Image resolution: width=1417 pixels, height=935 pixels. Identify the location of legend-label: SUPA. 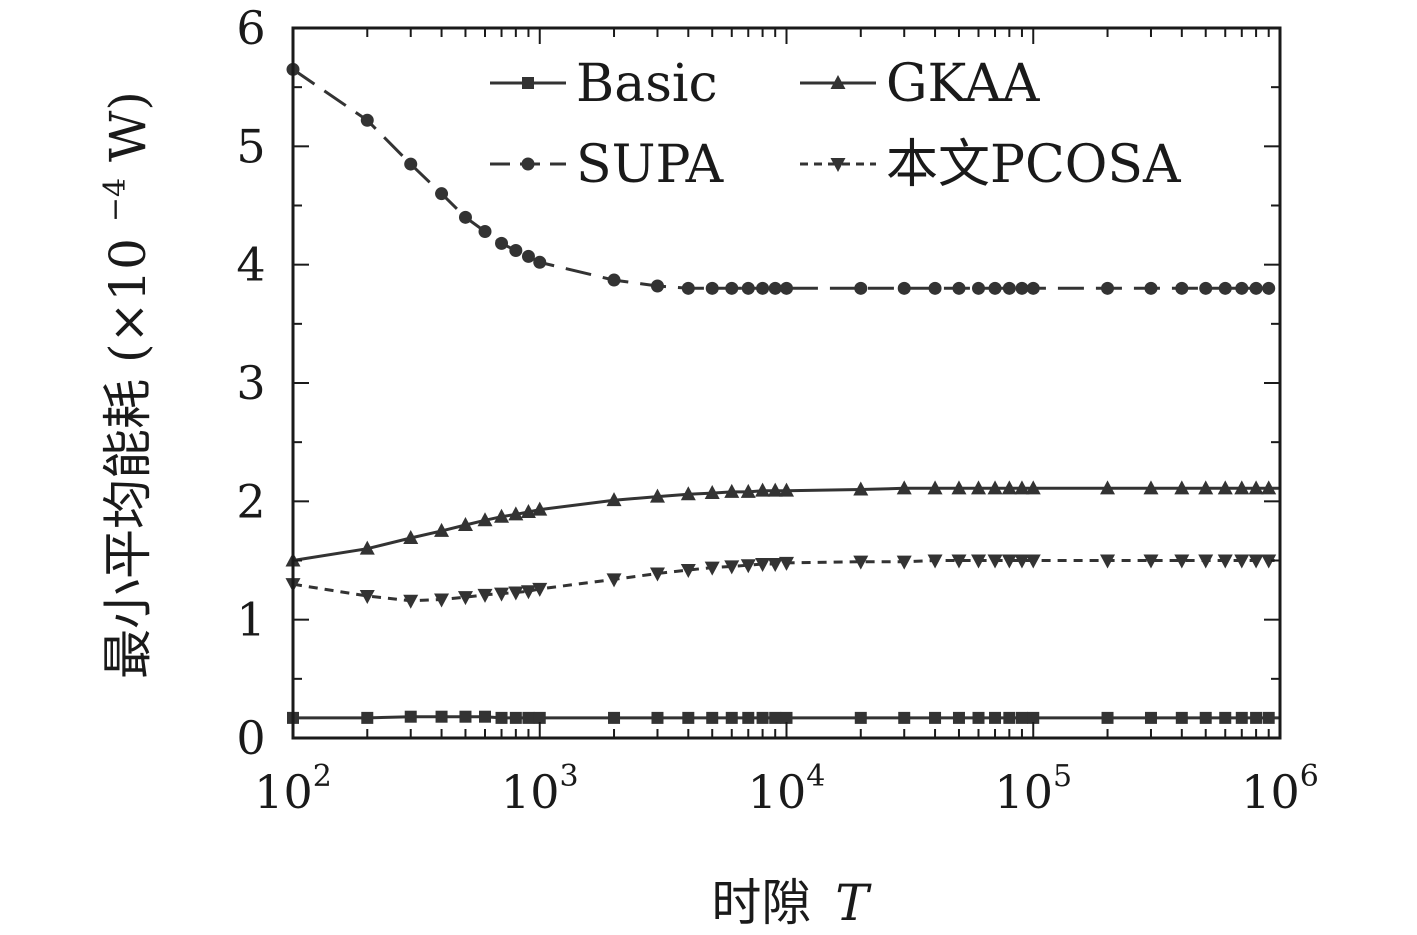
(650, 165).